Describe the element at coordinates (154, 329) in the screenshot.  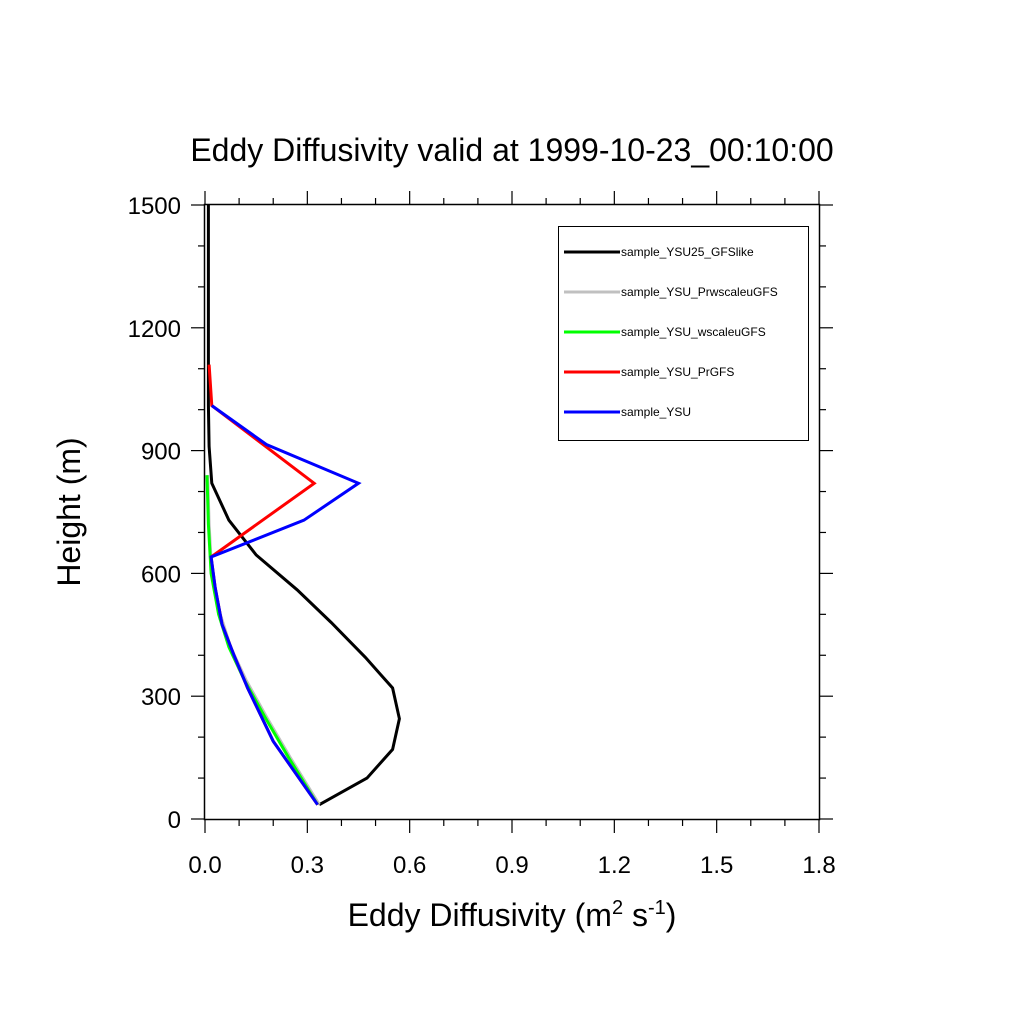
I see `y-tick-label: 1200` at that location.